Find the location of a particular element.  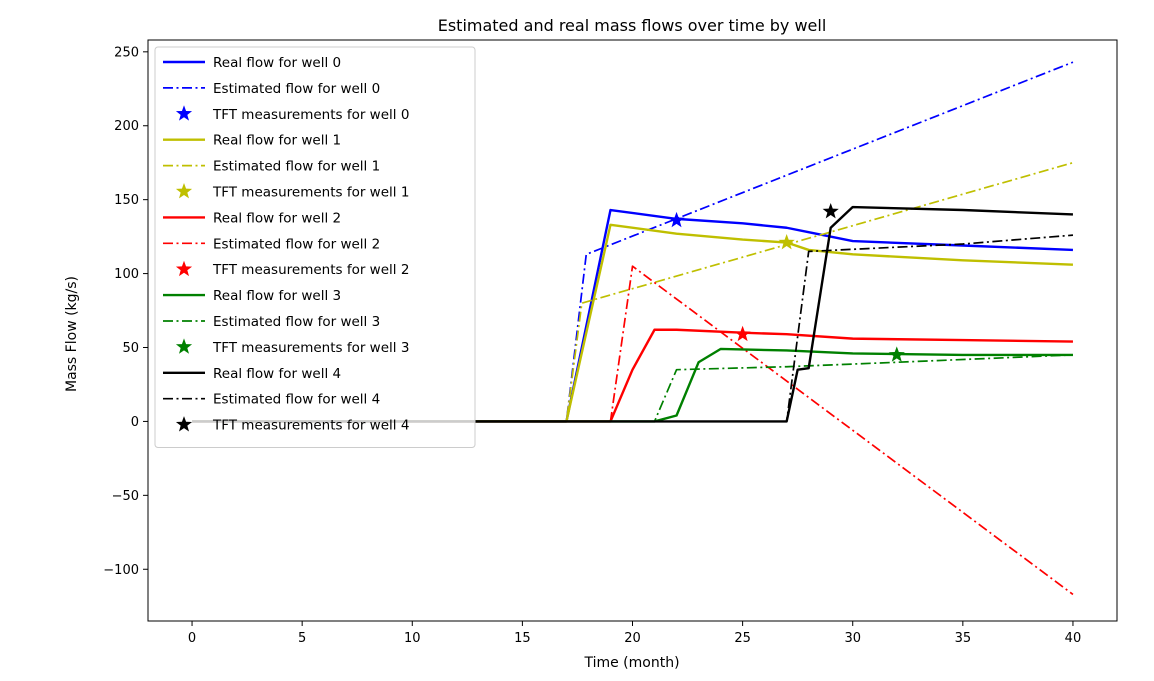

legend-entry-label: Real flow for well 1 is located at coordinates (277, 141).